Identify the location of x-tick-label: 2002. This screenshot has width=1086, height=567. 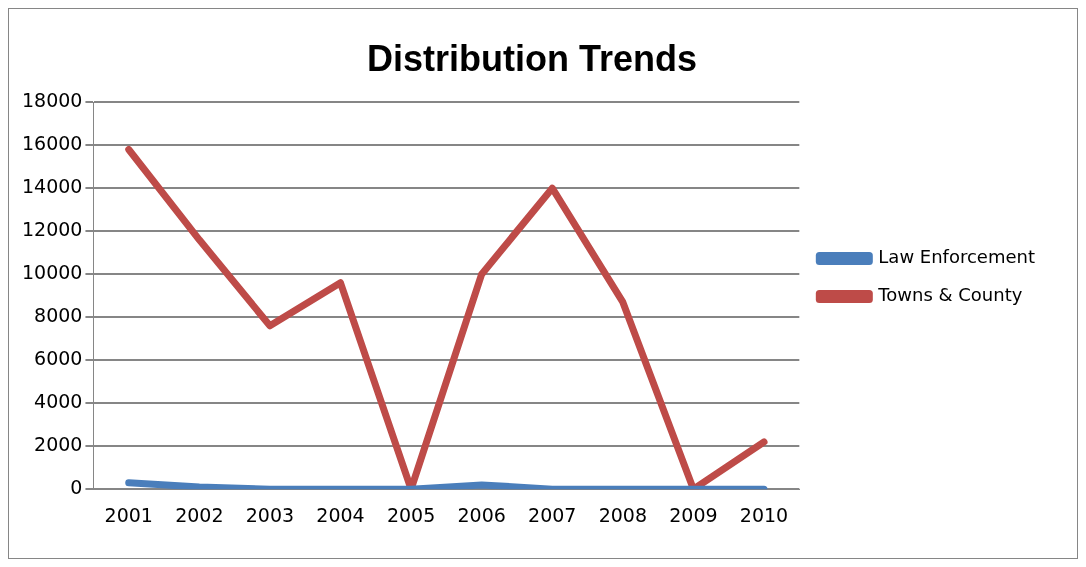
(199, 514).